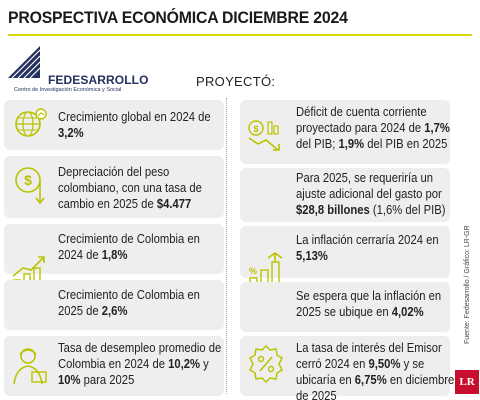 Image resolution: width=480 pixels, height=400 pixels. Describe the element at coordinates (467, 382) in the screenshot. I see `lr-logo: LR` at that location.